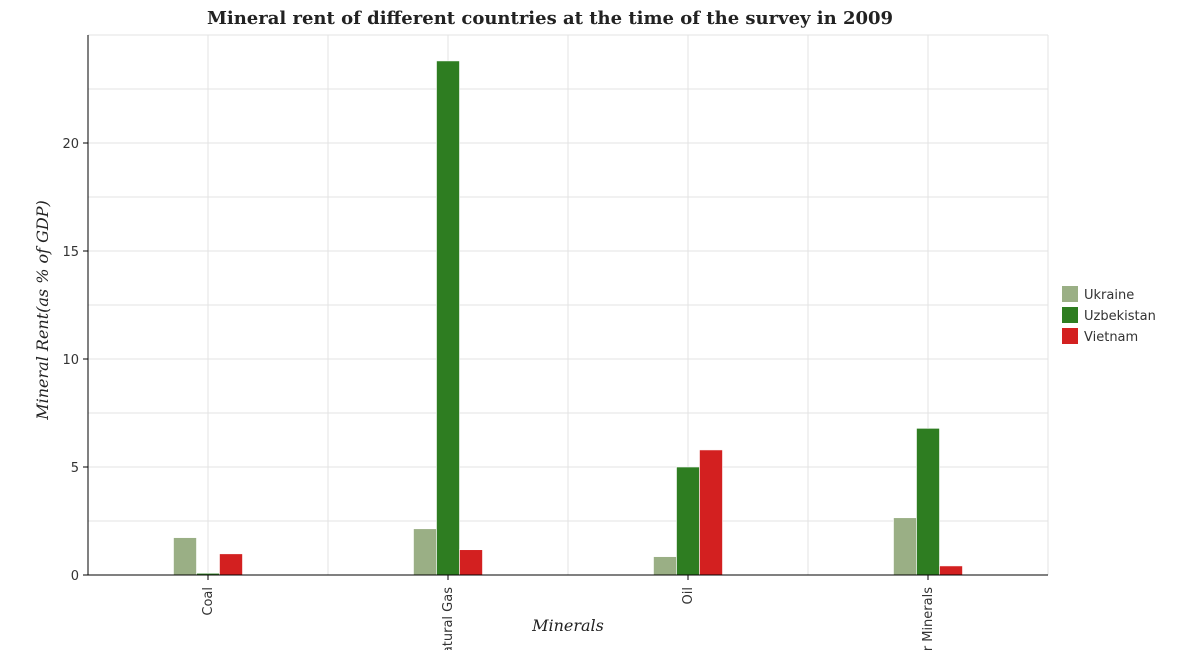  I want to click on y-ticks: 0 5 10 15 20, so click(75, 360).